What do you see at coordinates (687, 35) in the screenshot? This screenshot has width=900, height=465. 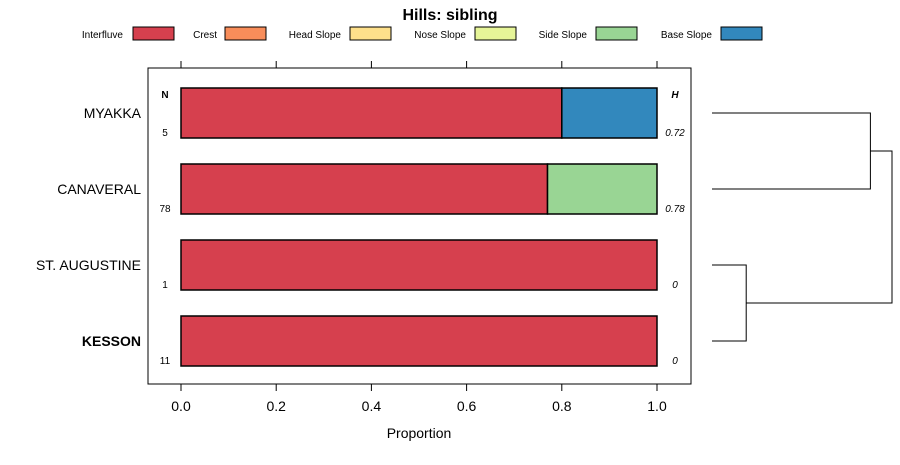 I see `legend-label-base-slope: Base Slope` at bounding box center [687, 35].